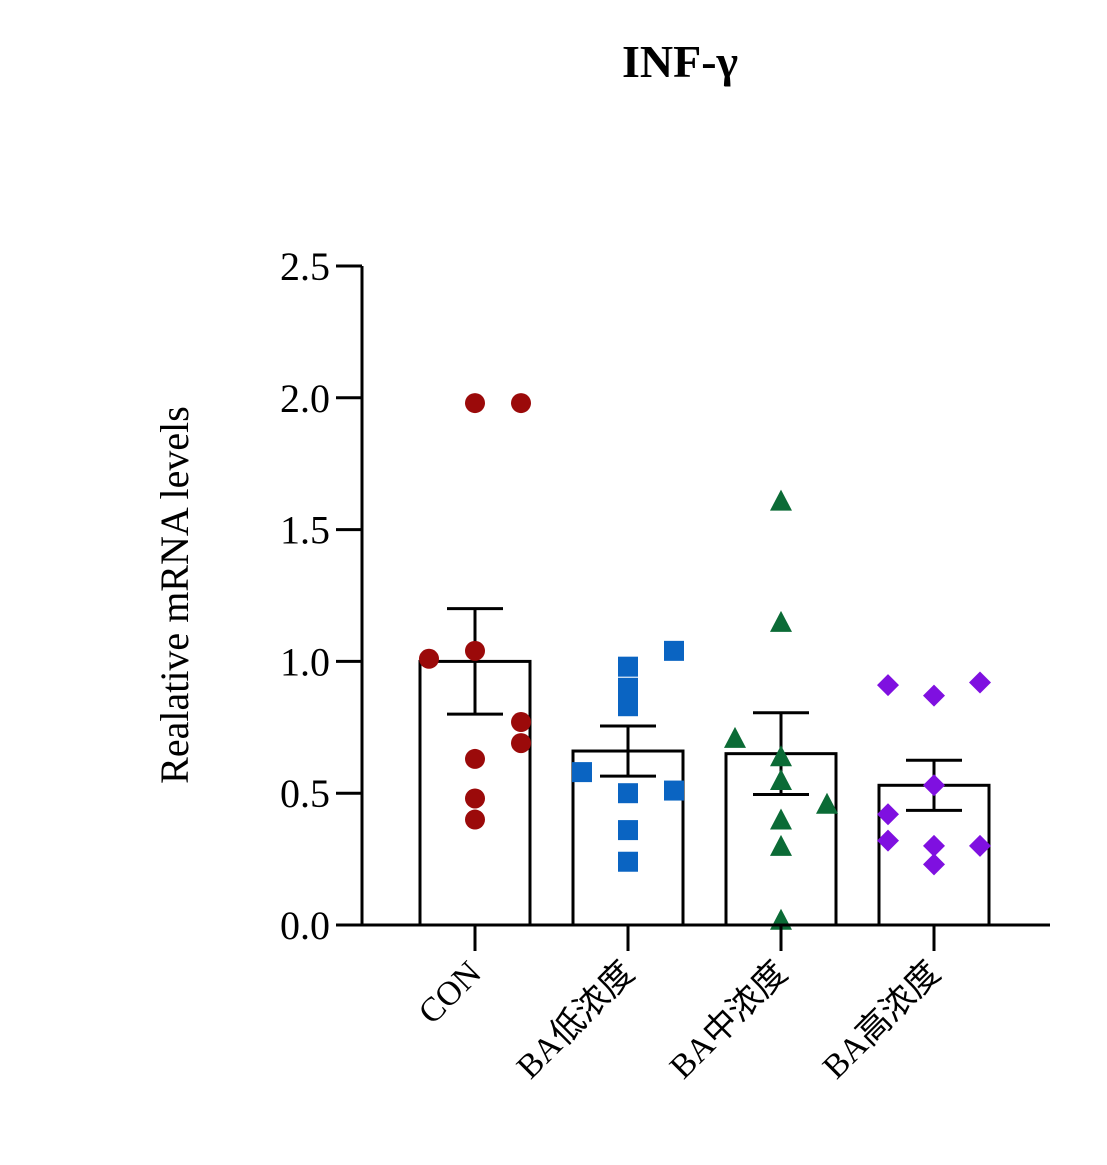 This screenshot has height=1165, width=1107. I want to click on points-triangle, so click(781, 709).